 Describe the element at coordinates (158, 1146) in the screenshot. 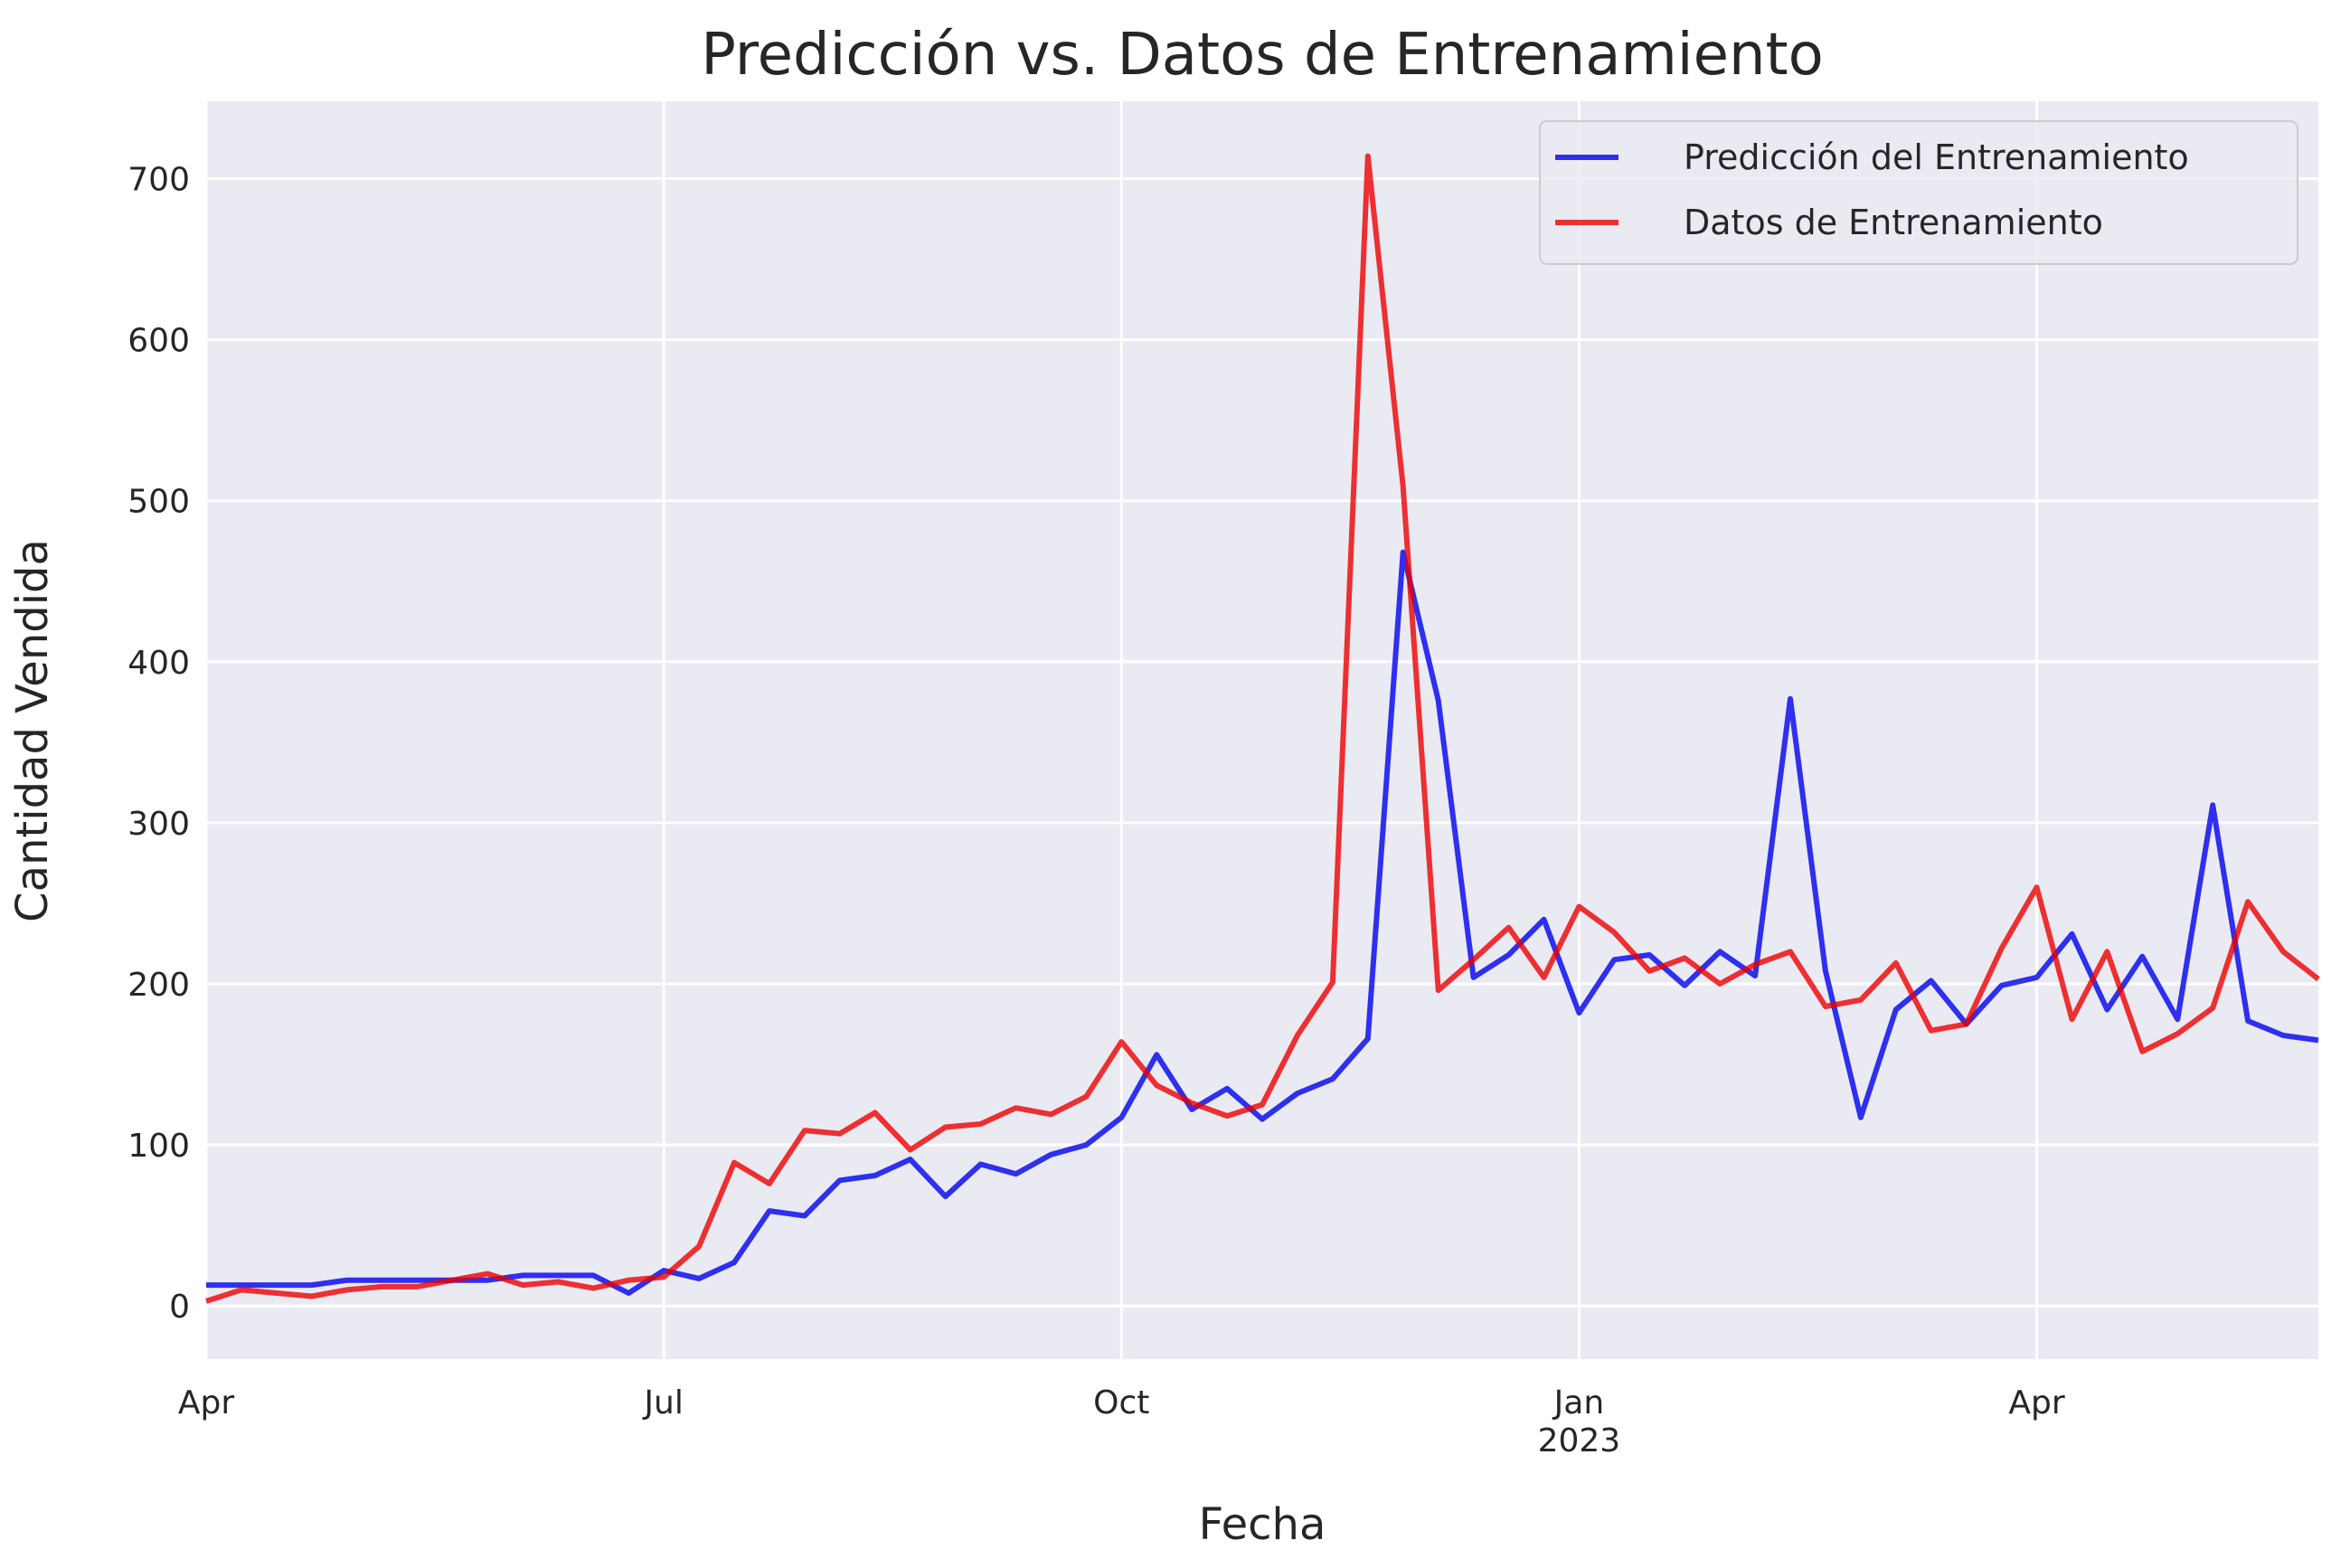

I see `y-tick-label: 100` at that location.